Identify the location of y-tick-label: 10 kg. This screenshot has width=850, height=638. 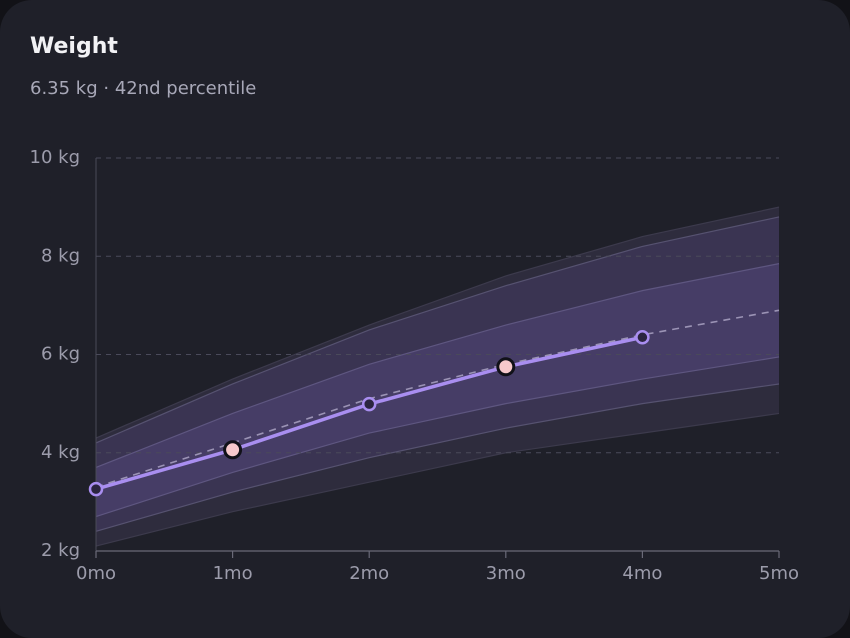
(55, 157).